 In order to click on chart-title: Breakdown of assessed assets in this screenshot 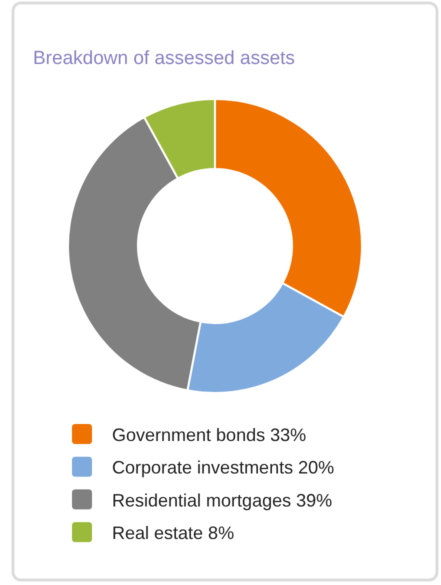, I will do `click(164, 58)`.